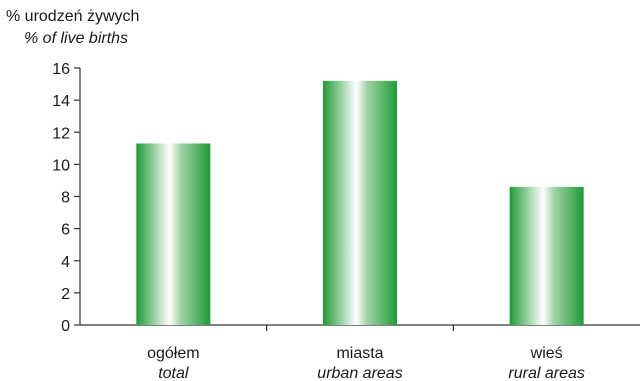 The width and height of the screenshot is (642, 381). Describe the element at coordinates (61, 69) in the screenshot. I see `y-tick-label: 16` at that location.